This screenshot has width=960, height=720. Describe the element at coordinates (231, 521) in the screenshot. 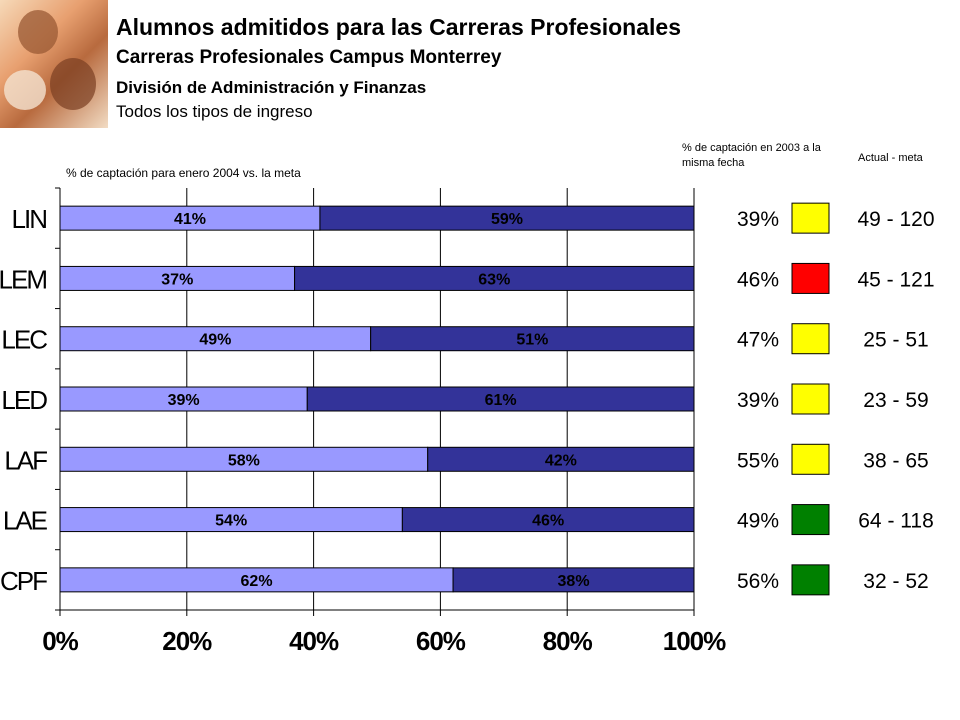

I see `data-label: 54%` at that location.